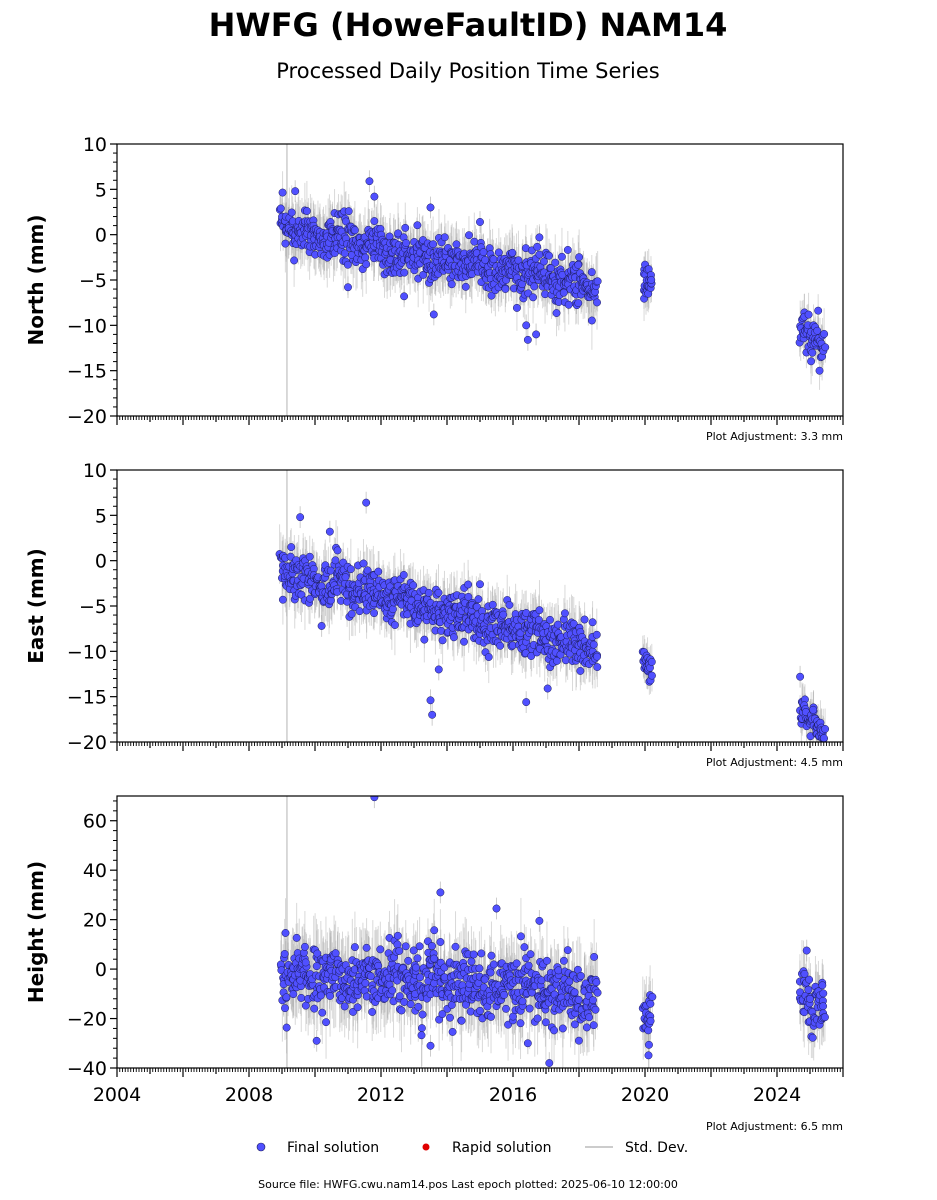 This screenshot has height=1200, width=937. Describe the element at coordinates (774, 762) in the screenshot. I see `east-plot-adjustment: Plot Adjustment: 4.5 mm` at that location.